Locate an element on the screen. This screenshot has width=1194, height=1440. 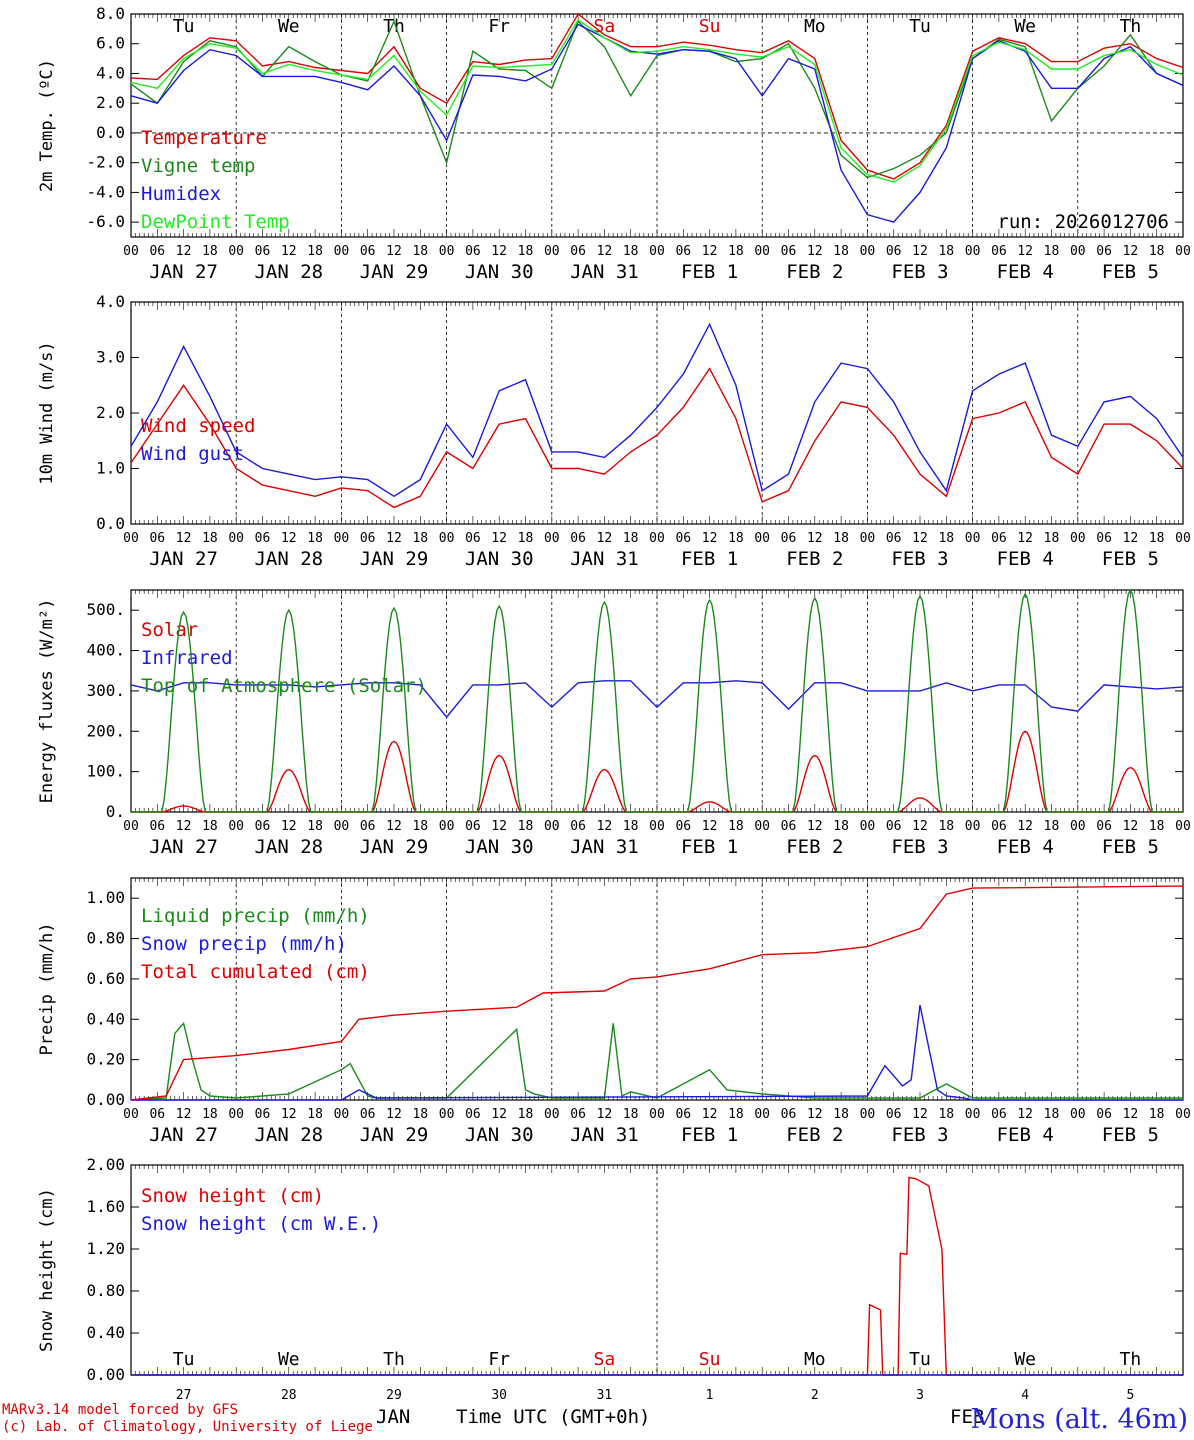
x-date-label: JAN 29 is located at coordinates (394, 272).